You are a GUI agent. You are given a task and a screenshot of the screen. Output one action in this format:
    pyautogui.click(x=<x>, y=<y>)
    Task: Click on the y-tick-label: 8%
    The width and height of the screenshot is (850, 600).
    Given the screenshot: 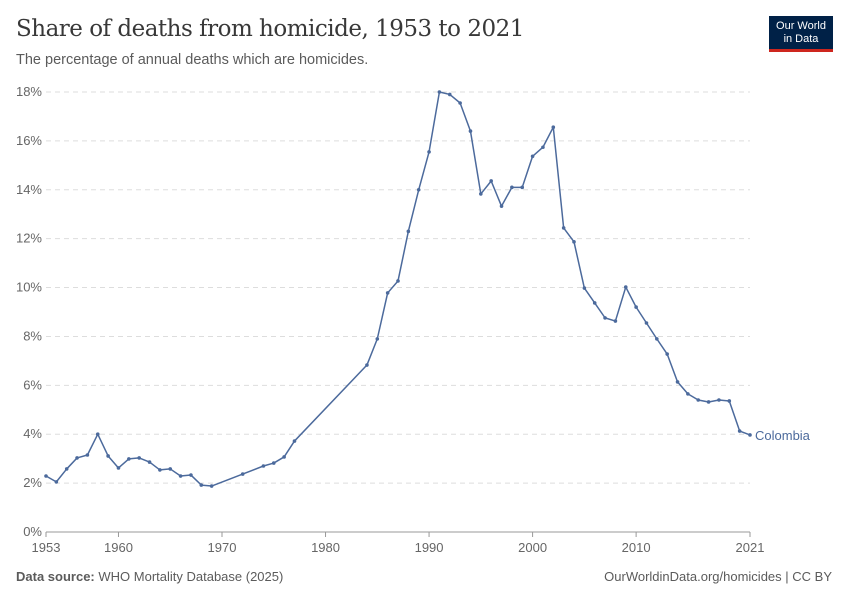 What is the action you would take?
    pyautogui.click(x=32, y=335)
    